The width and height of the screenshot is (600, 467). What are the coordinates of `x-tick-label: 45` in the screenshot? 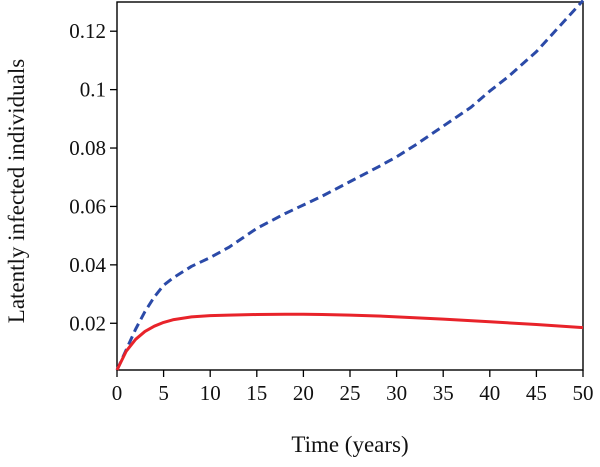 It's located at (536, 393).